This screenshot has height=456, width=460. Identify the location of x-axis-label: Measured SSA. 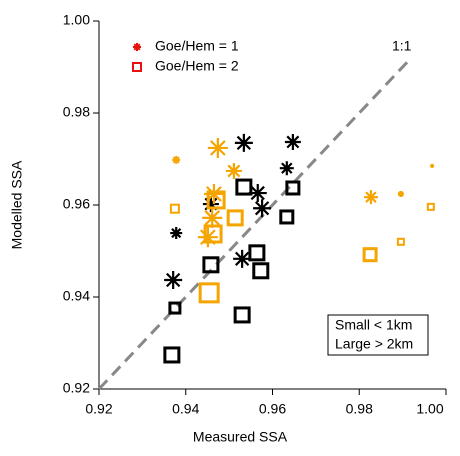
(240, 437).